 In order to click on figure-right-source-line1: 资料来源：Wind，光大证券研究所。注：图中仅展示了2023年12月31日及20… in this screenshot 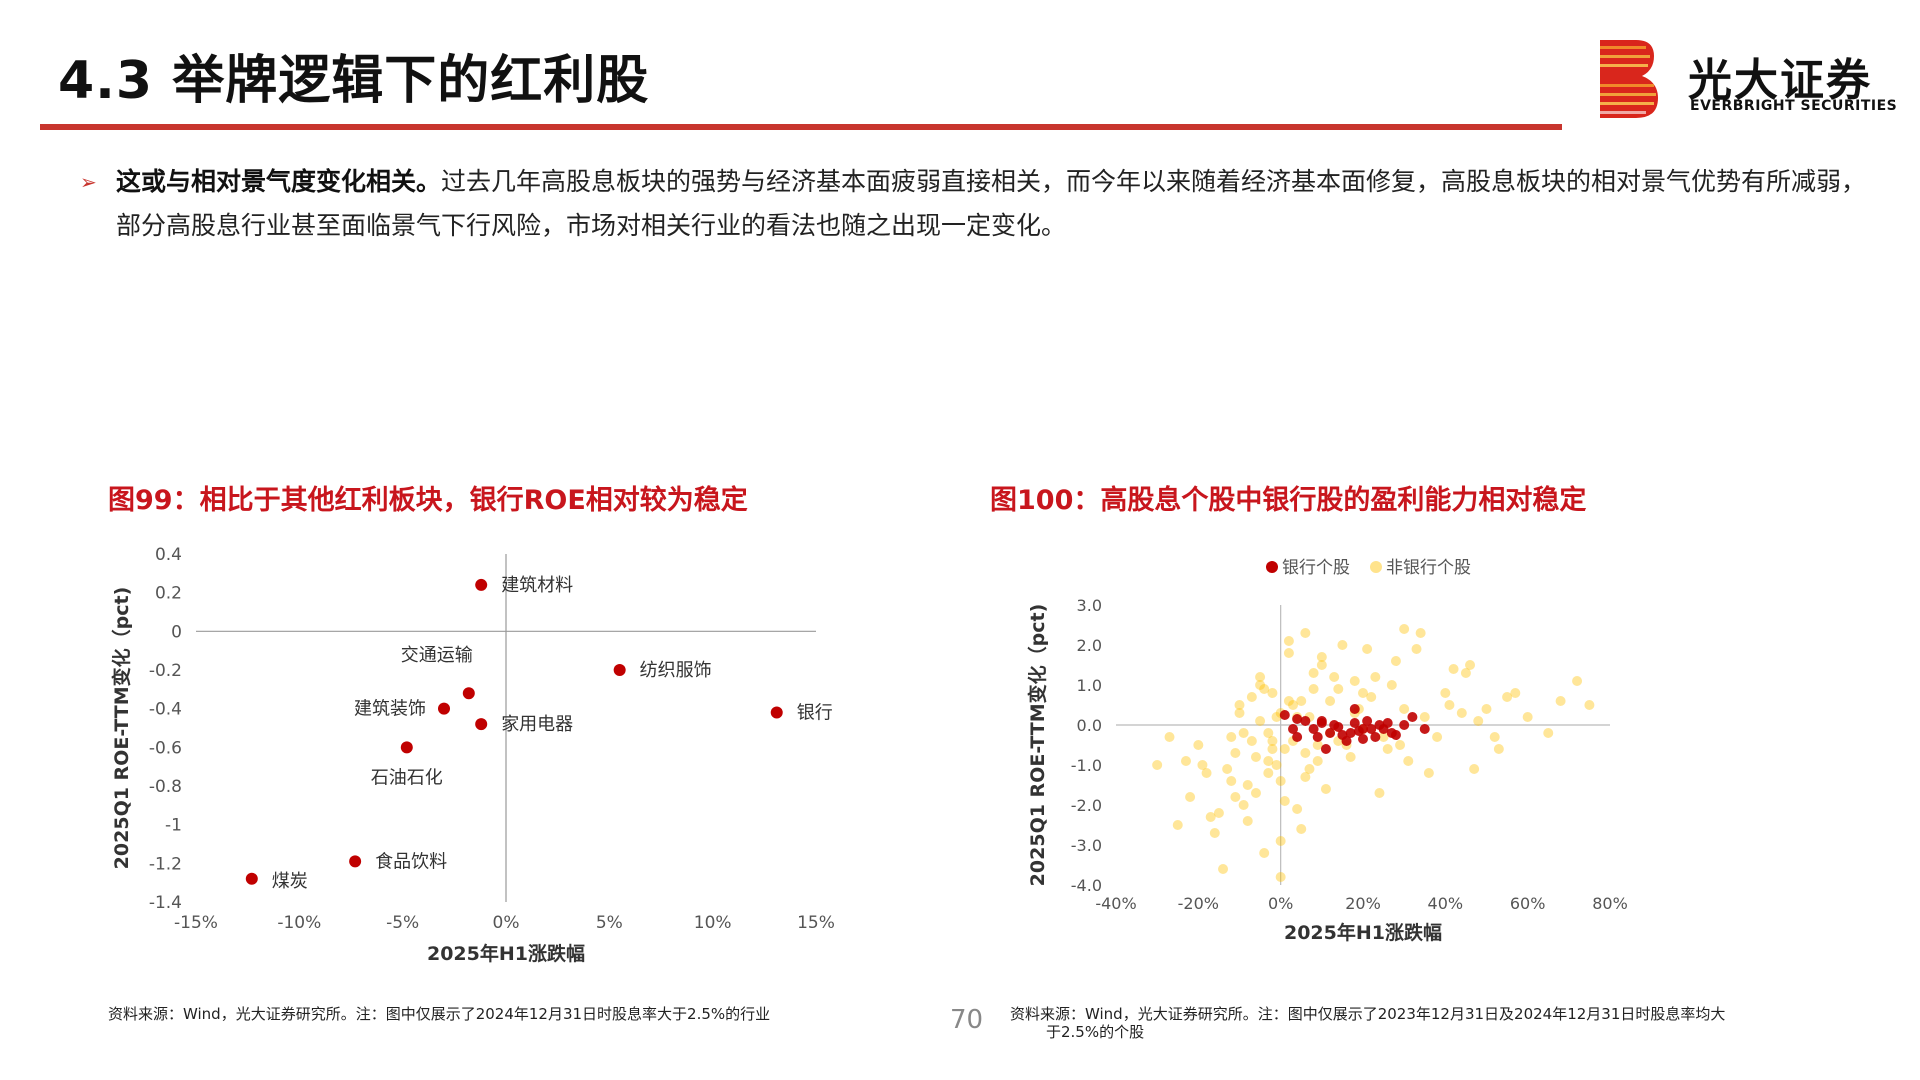, I will do `click(1368, 1014)`.